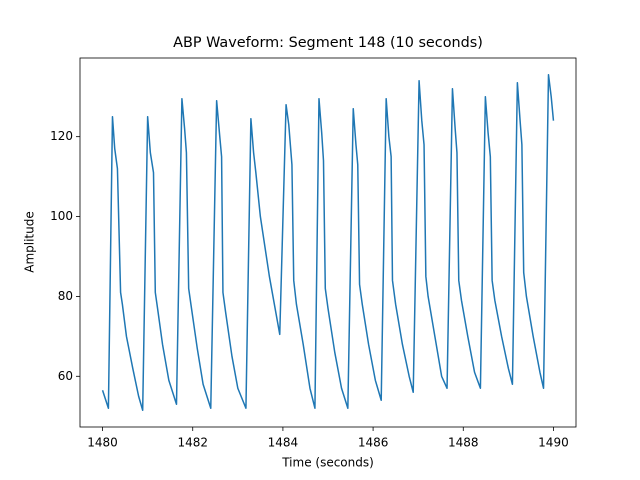 The width and height of the screenshot is (640, 480). I want to click on y-tick-label: 80, so click(65, 296).